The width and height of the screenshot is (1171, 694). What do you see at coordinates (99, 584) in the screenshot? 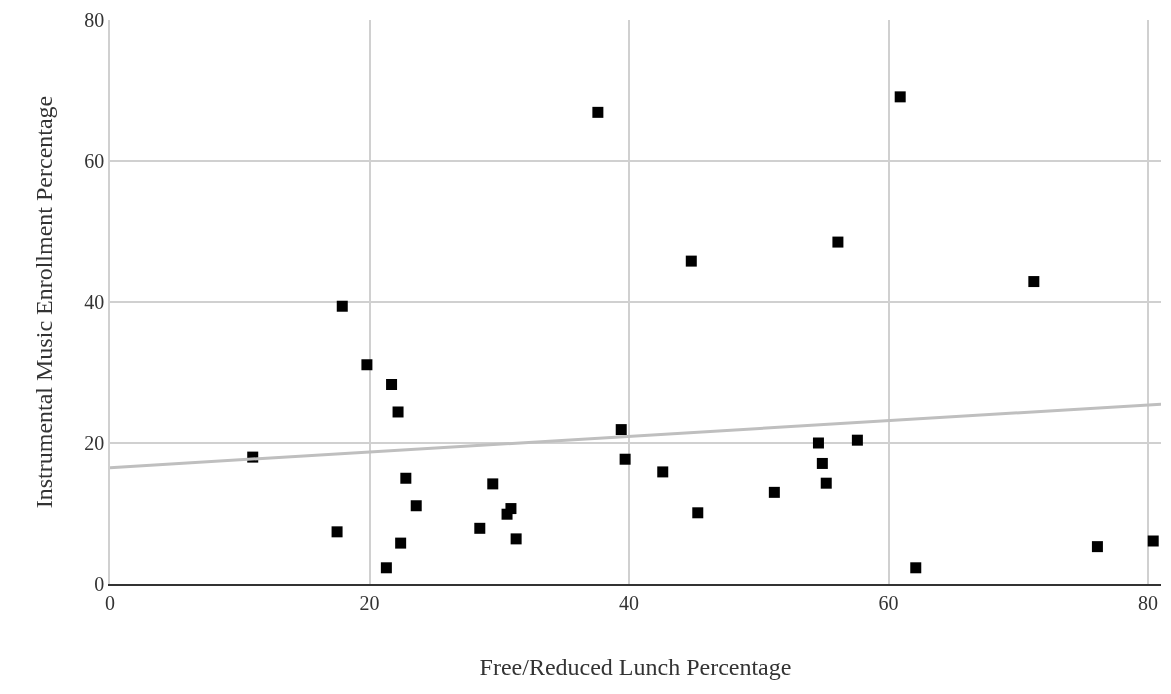
I see `y-tick-label: 0` at bounding box center [99, 584].